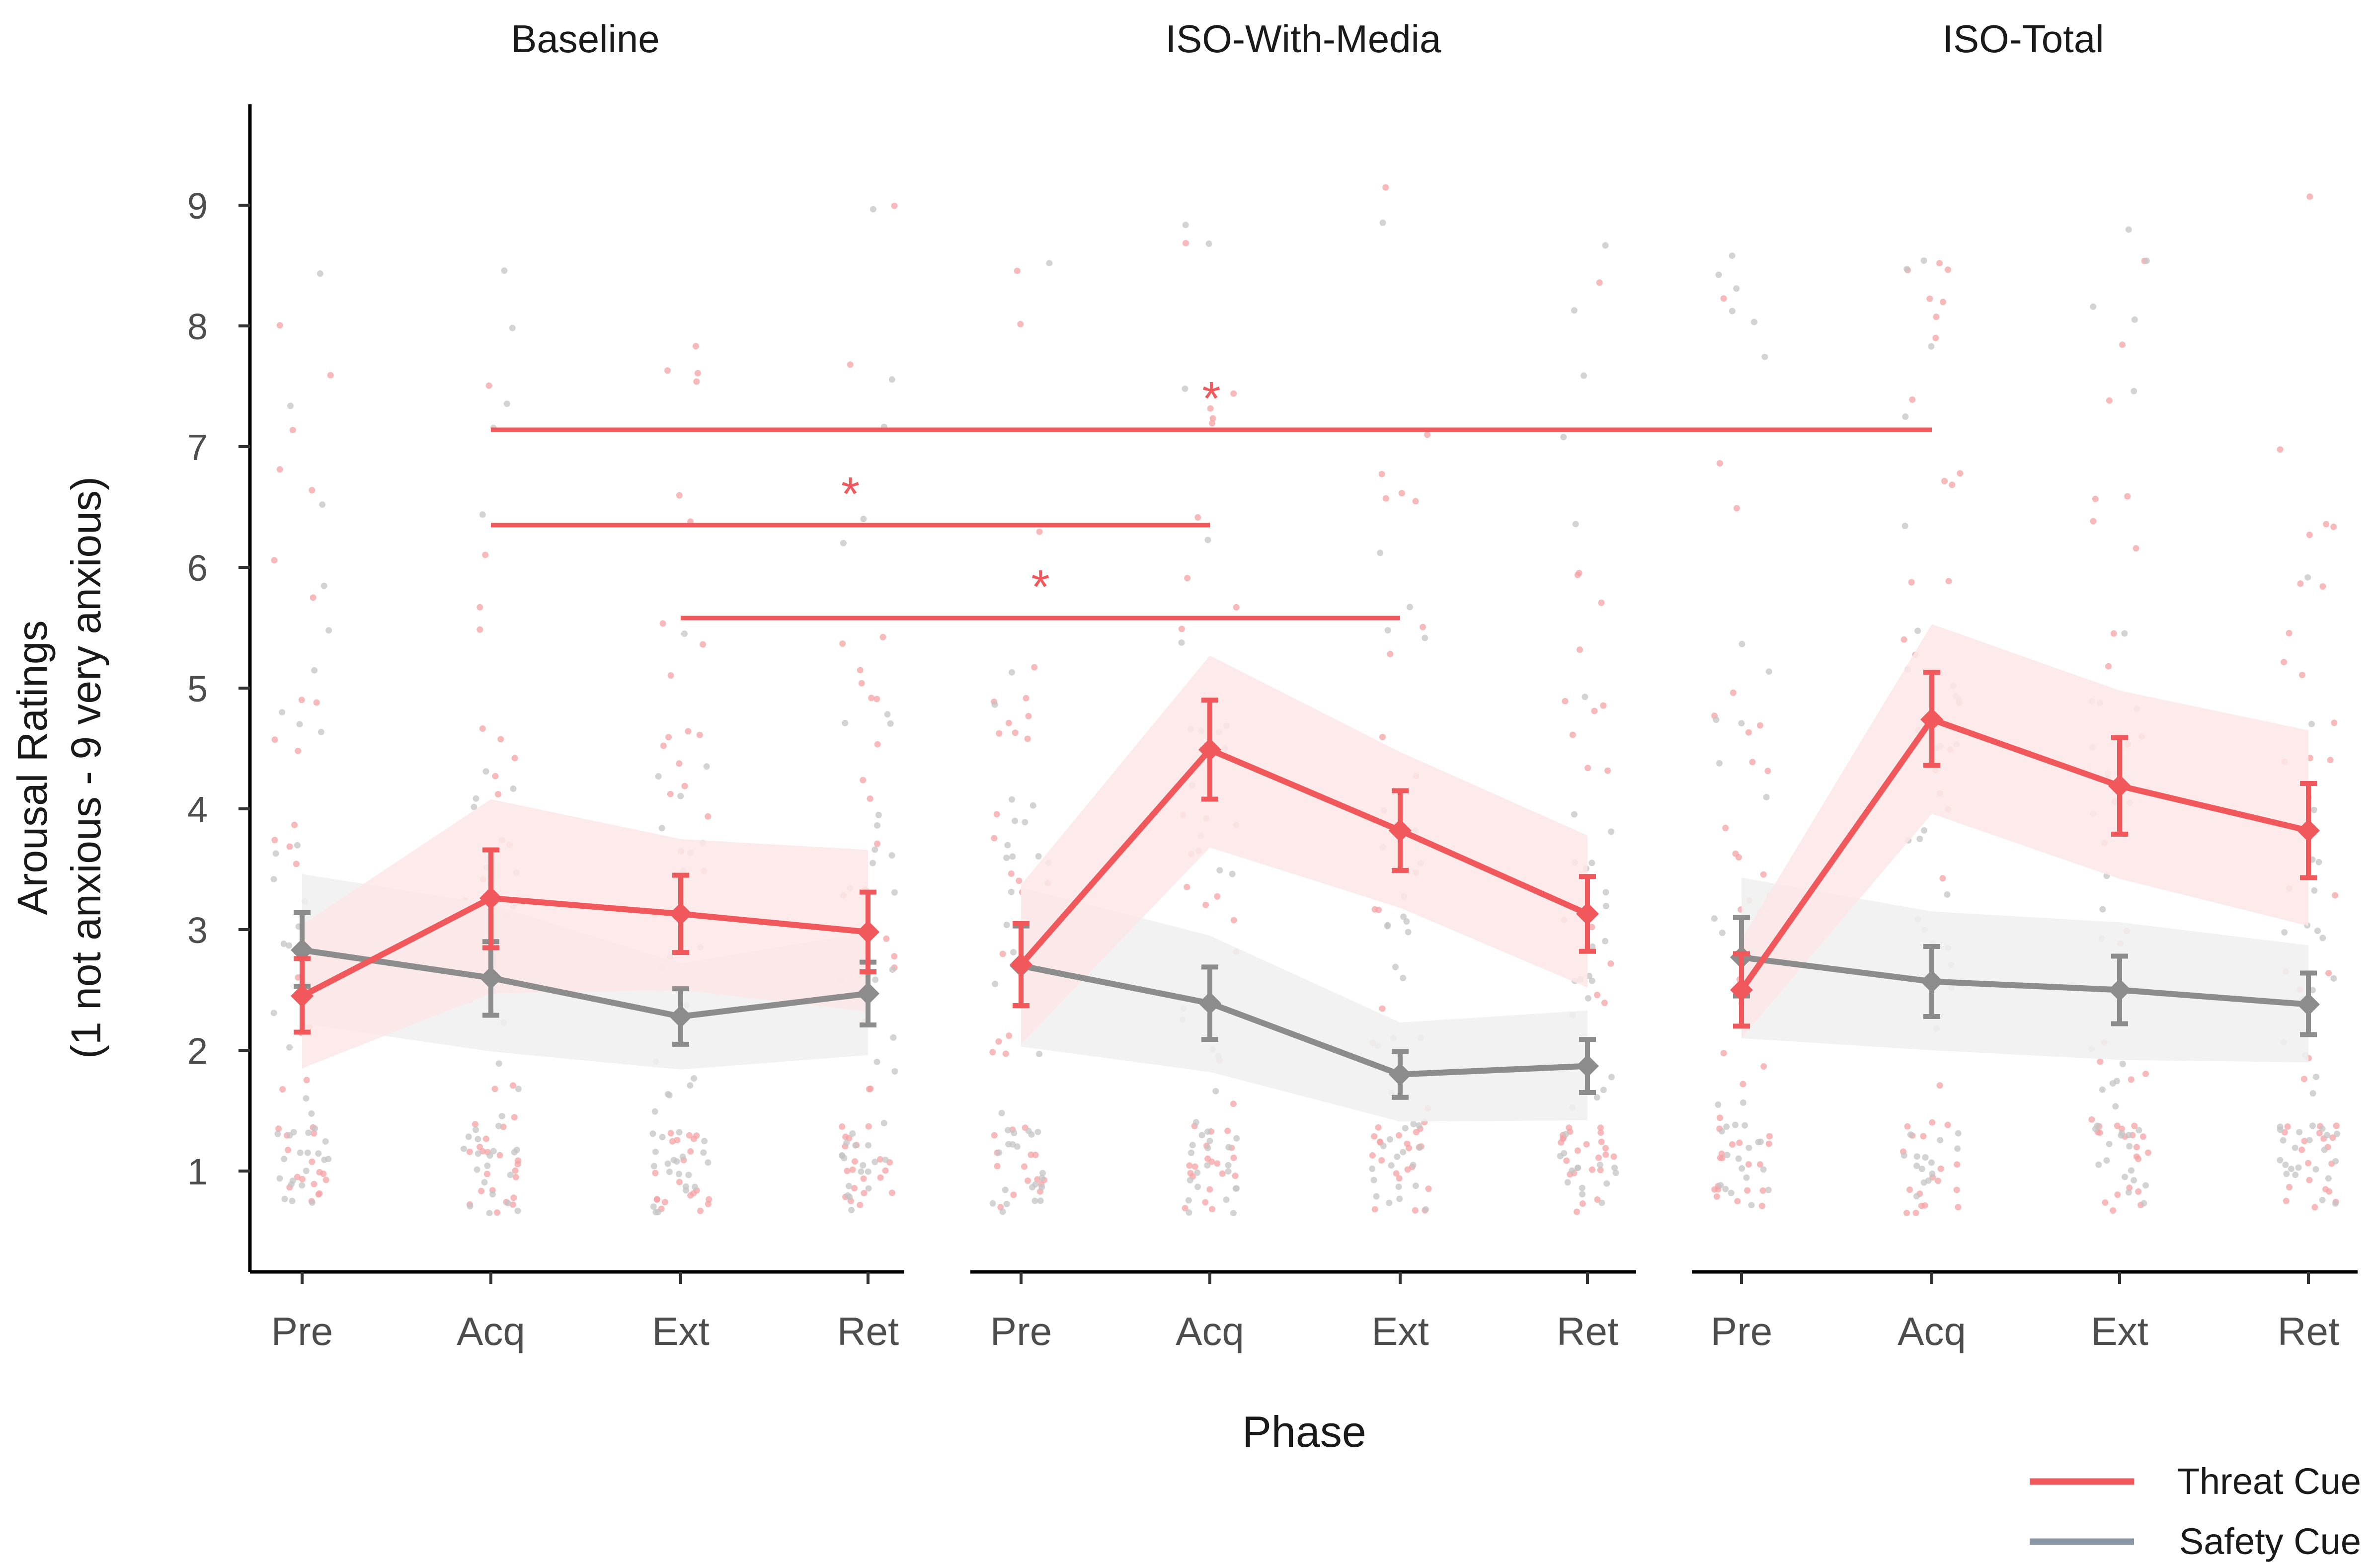 The height and width of the screenshot is (1568, 2373). What do you see at coordinates (2119, 990) in the screenshot?
I see `mean-point-iso-total-safety-ext` at bounding box center [2119, 990].